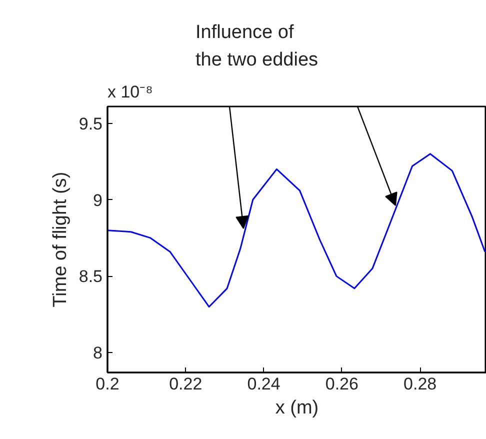  I want to click on x-tick-label: 0.24, so click(263, 384).